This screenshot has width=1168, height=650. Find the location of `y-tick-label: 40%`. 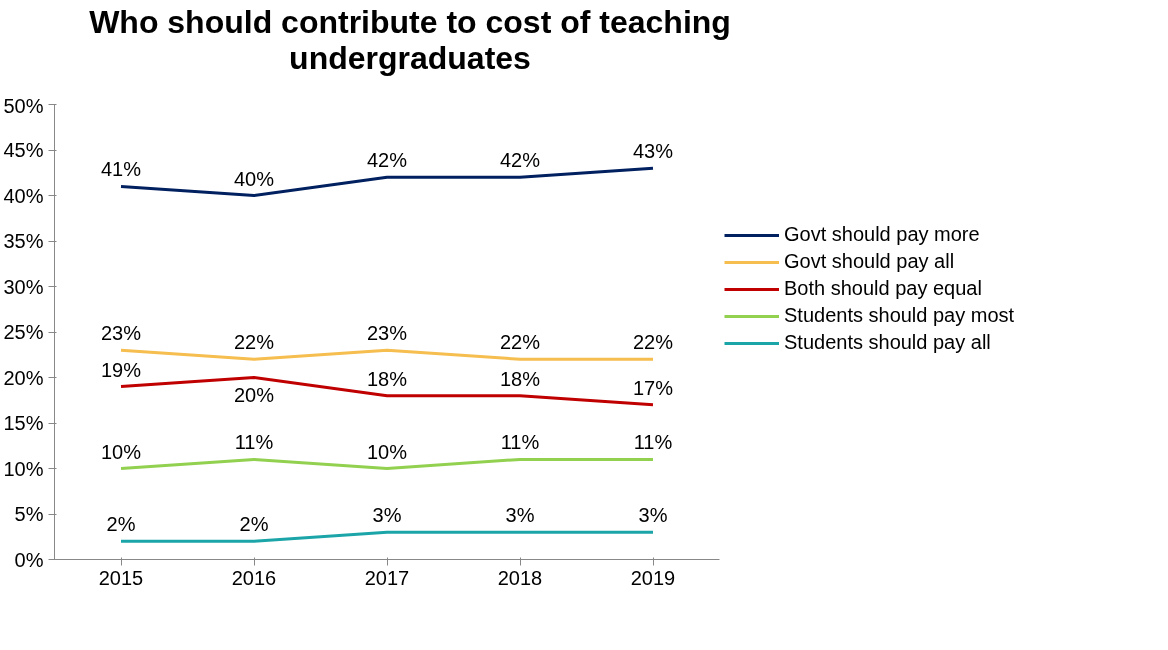

y-tick-label: 40% is located at coordinates (23, 195).